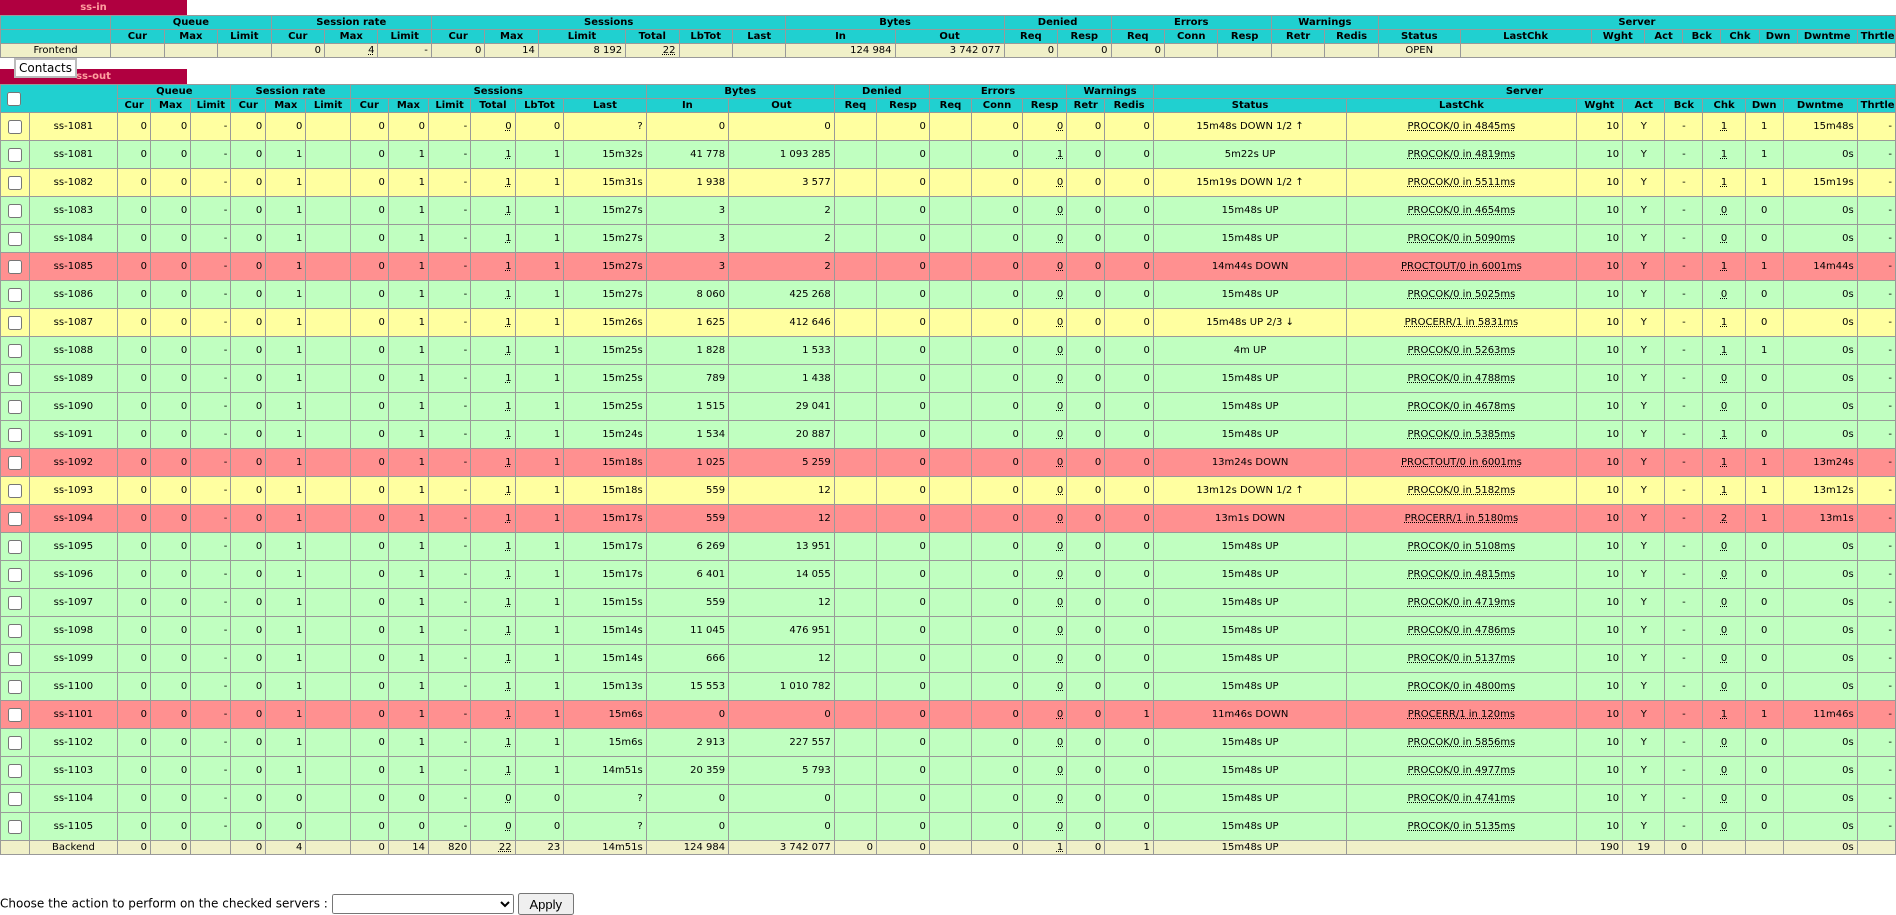 Image resolution: width=1896 pixels, height=915 pixels. Describe the element at coordinates (73, 826) in the screenshot. I see `server-name: ss-1105` at that location.